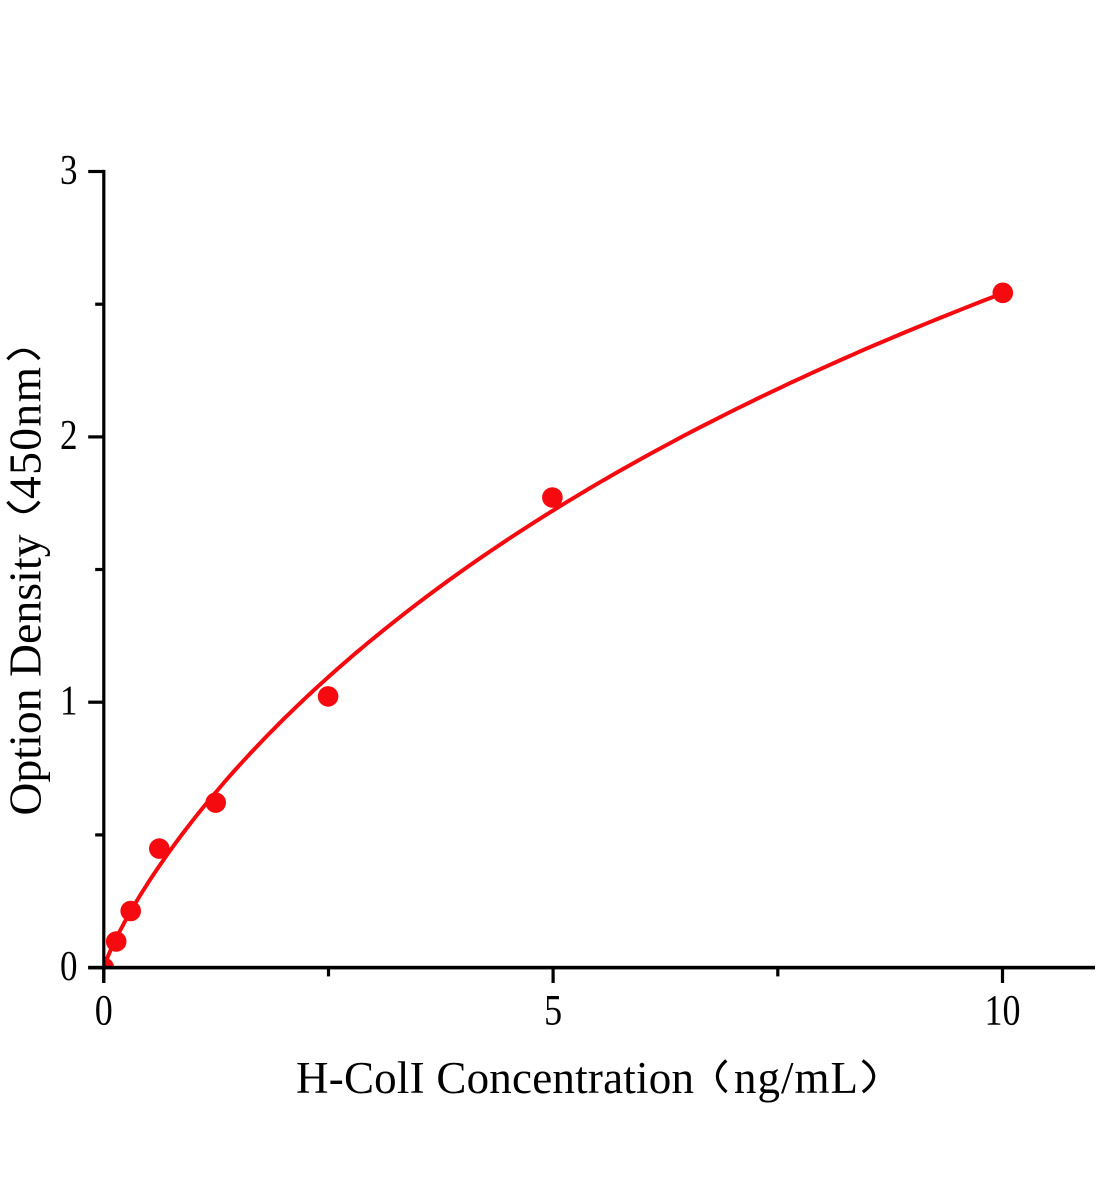 The width and height of the screenshot is (1104, 1200). What do you see at coordinates (796, 1078) in the screenshot?
I see `svg-text: ng/mL` at bounding box center [796, 1078].